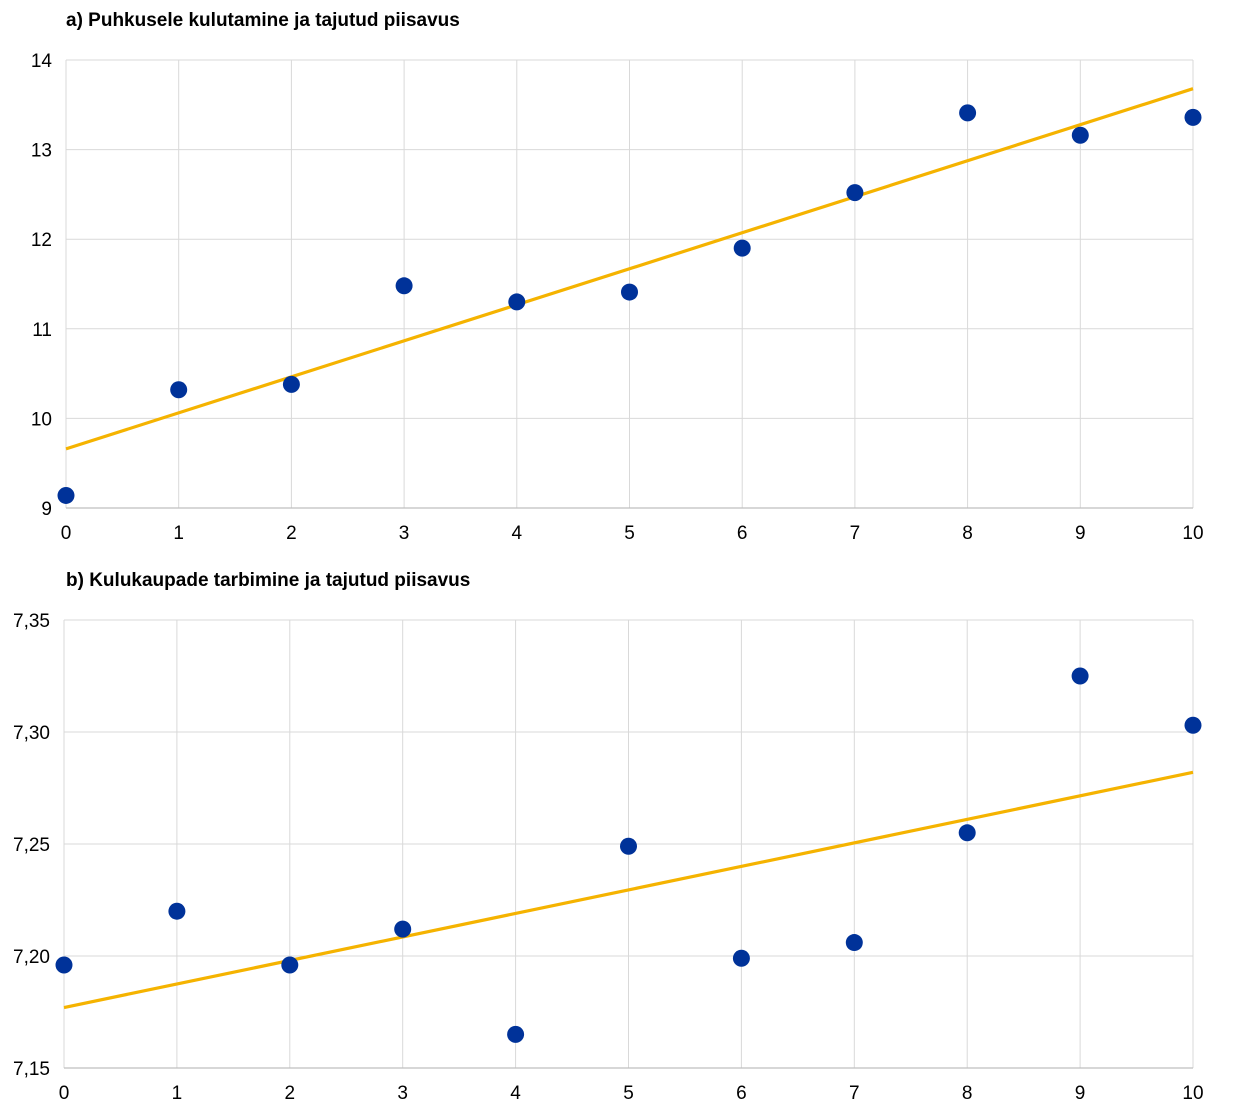 This screenshot has width=1240, height=1110. What do you see at coordinates (41, 419) in the screenshot?
I see `y-tick-label: 10` at bounding box center [41, 419].